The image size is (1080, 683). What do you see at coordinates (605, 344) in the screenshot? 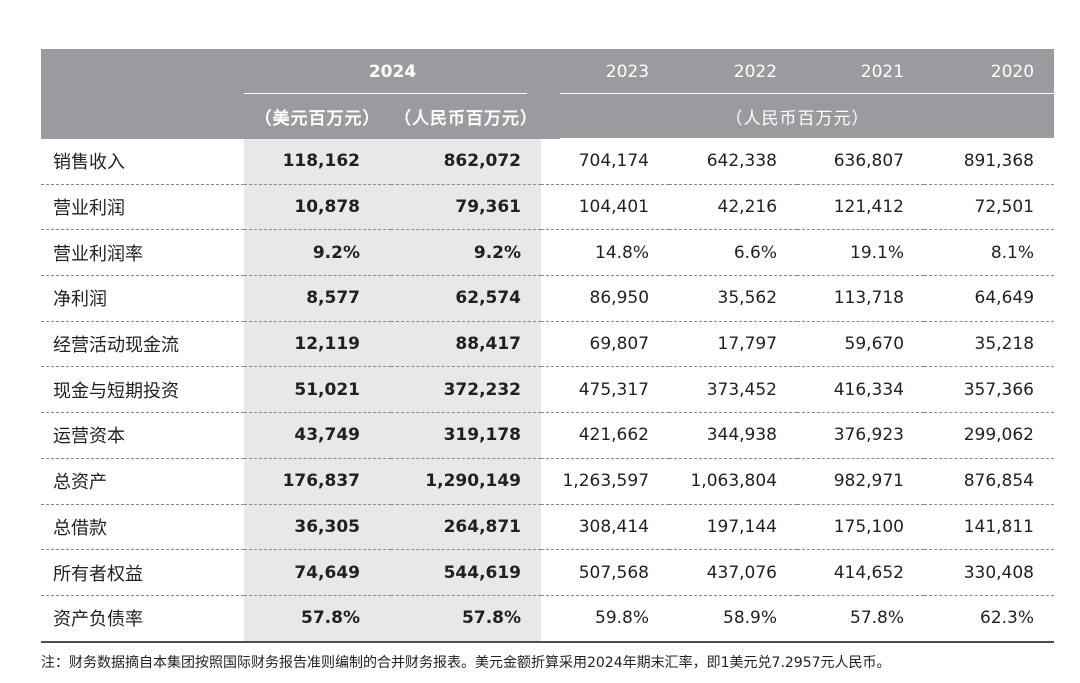
I see `cell-2023: 69,807` at bounding box center [605, 344].